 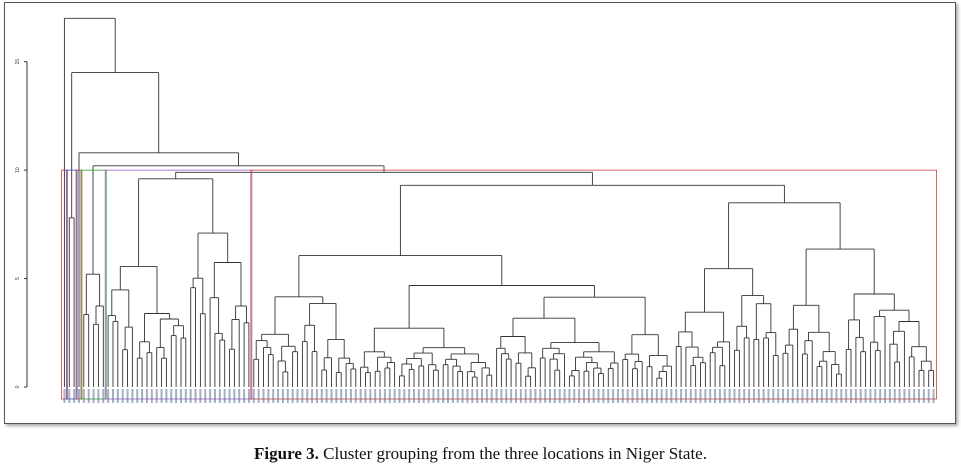 I want to click on y-tick-label: 15, so click(x=18, y=62).